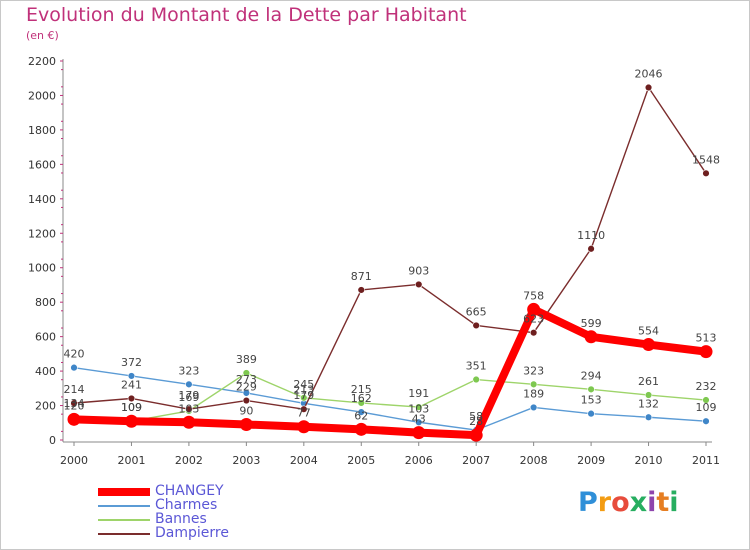 The width and height of the screenshot is (750, 550). Describe the element at coordinates (663, 502) in the screenshot. I see `logo-letter: t` at that location.